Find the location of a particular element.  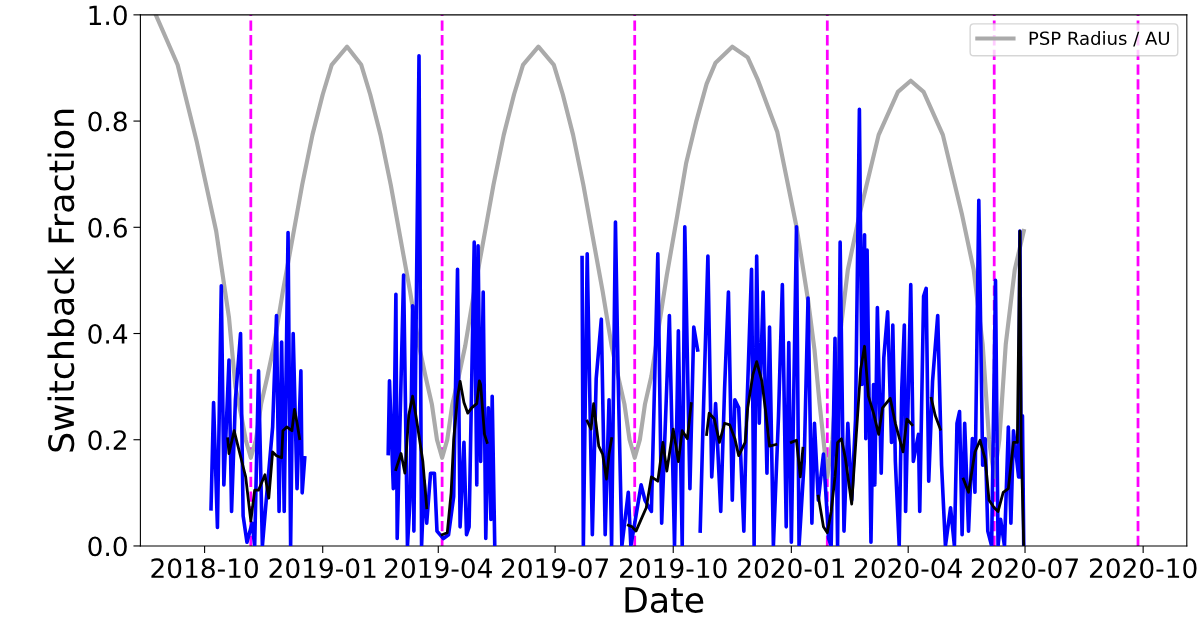

legend-label: PSP Radius / AU is located at coordinates (1099, 39).